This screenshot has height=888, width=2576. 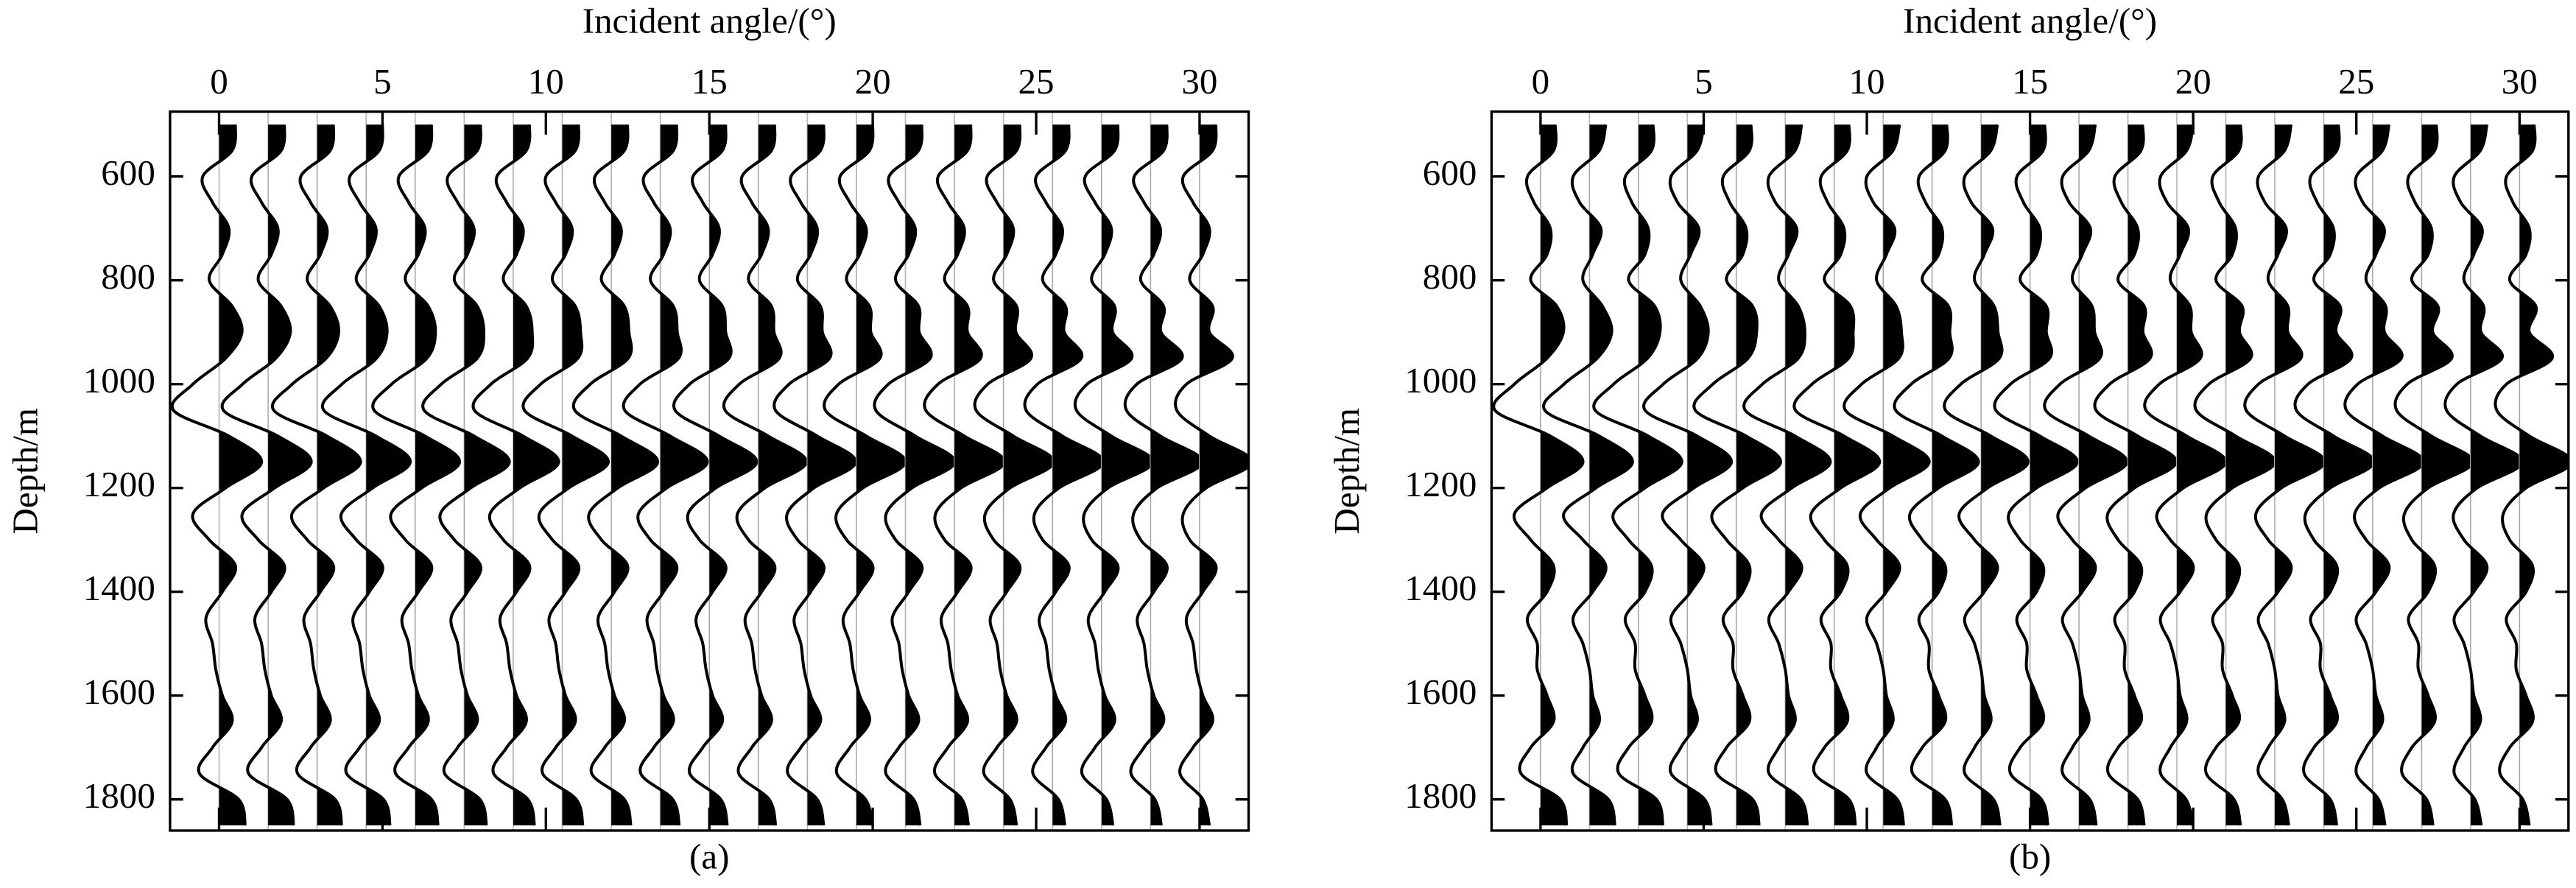 I want to click on x-axis-title: Incident angle/(°), so click(x=710, y=21).